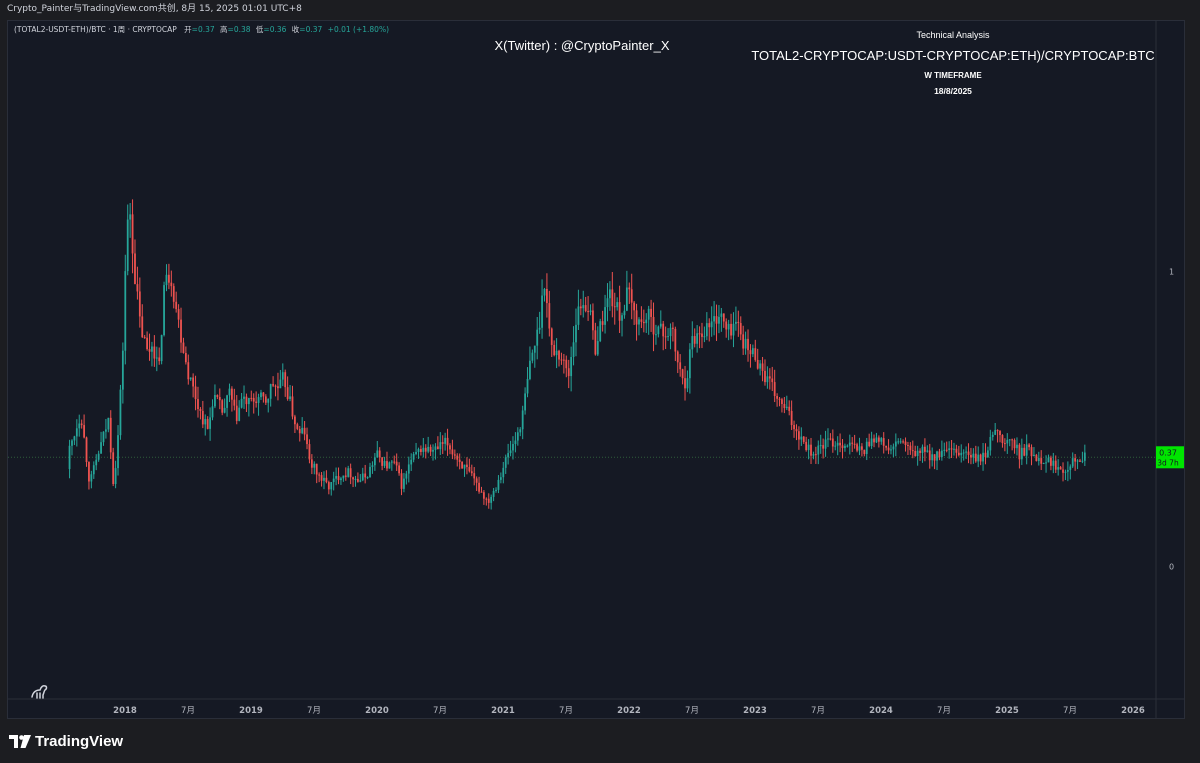  Describe the element at coordinates (1170, 457) in the screenshot. I see `last-price-tag: 0.37 3d 7h` at that location.